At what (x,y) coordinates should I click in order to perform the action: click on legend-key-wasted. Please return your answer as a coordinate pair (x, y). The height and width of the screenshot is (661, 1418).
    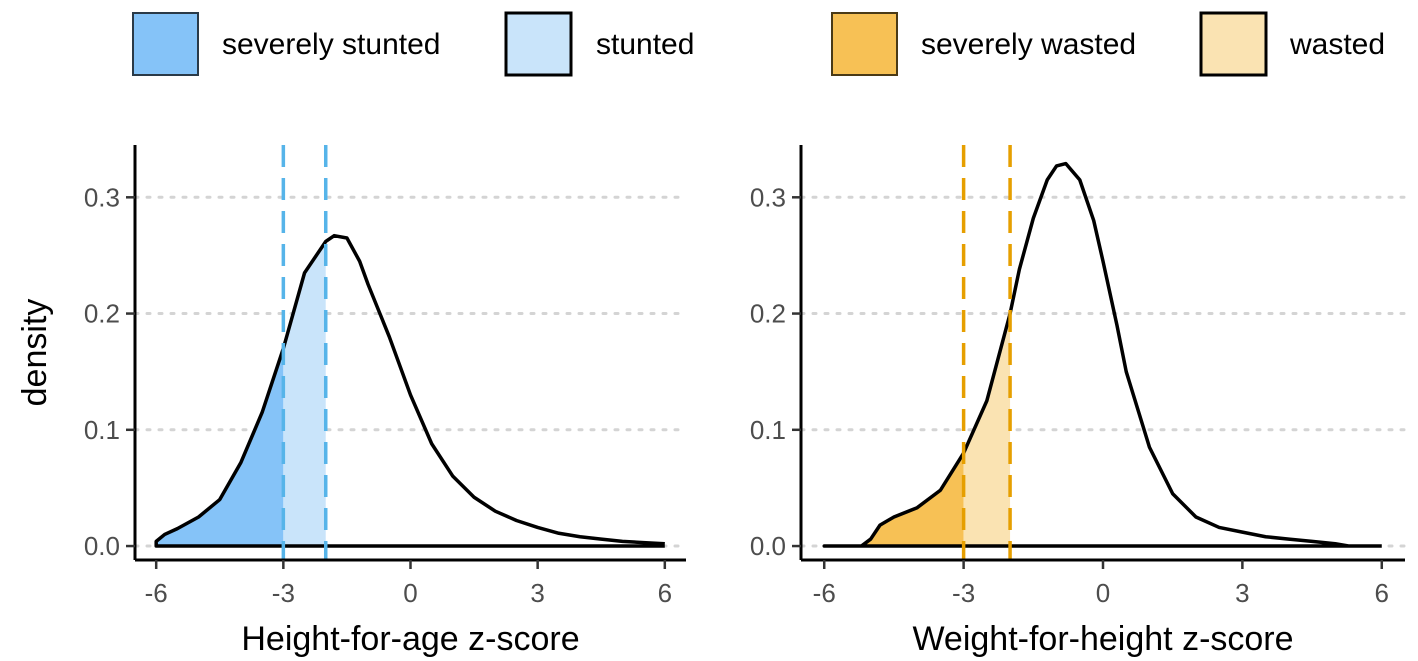
    Looking at the image, I should click on (1233, 44).